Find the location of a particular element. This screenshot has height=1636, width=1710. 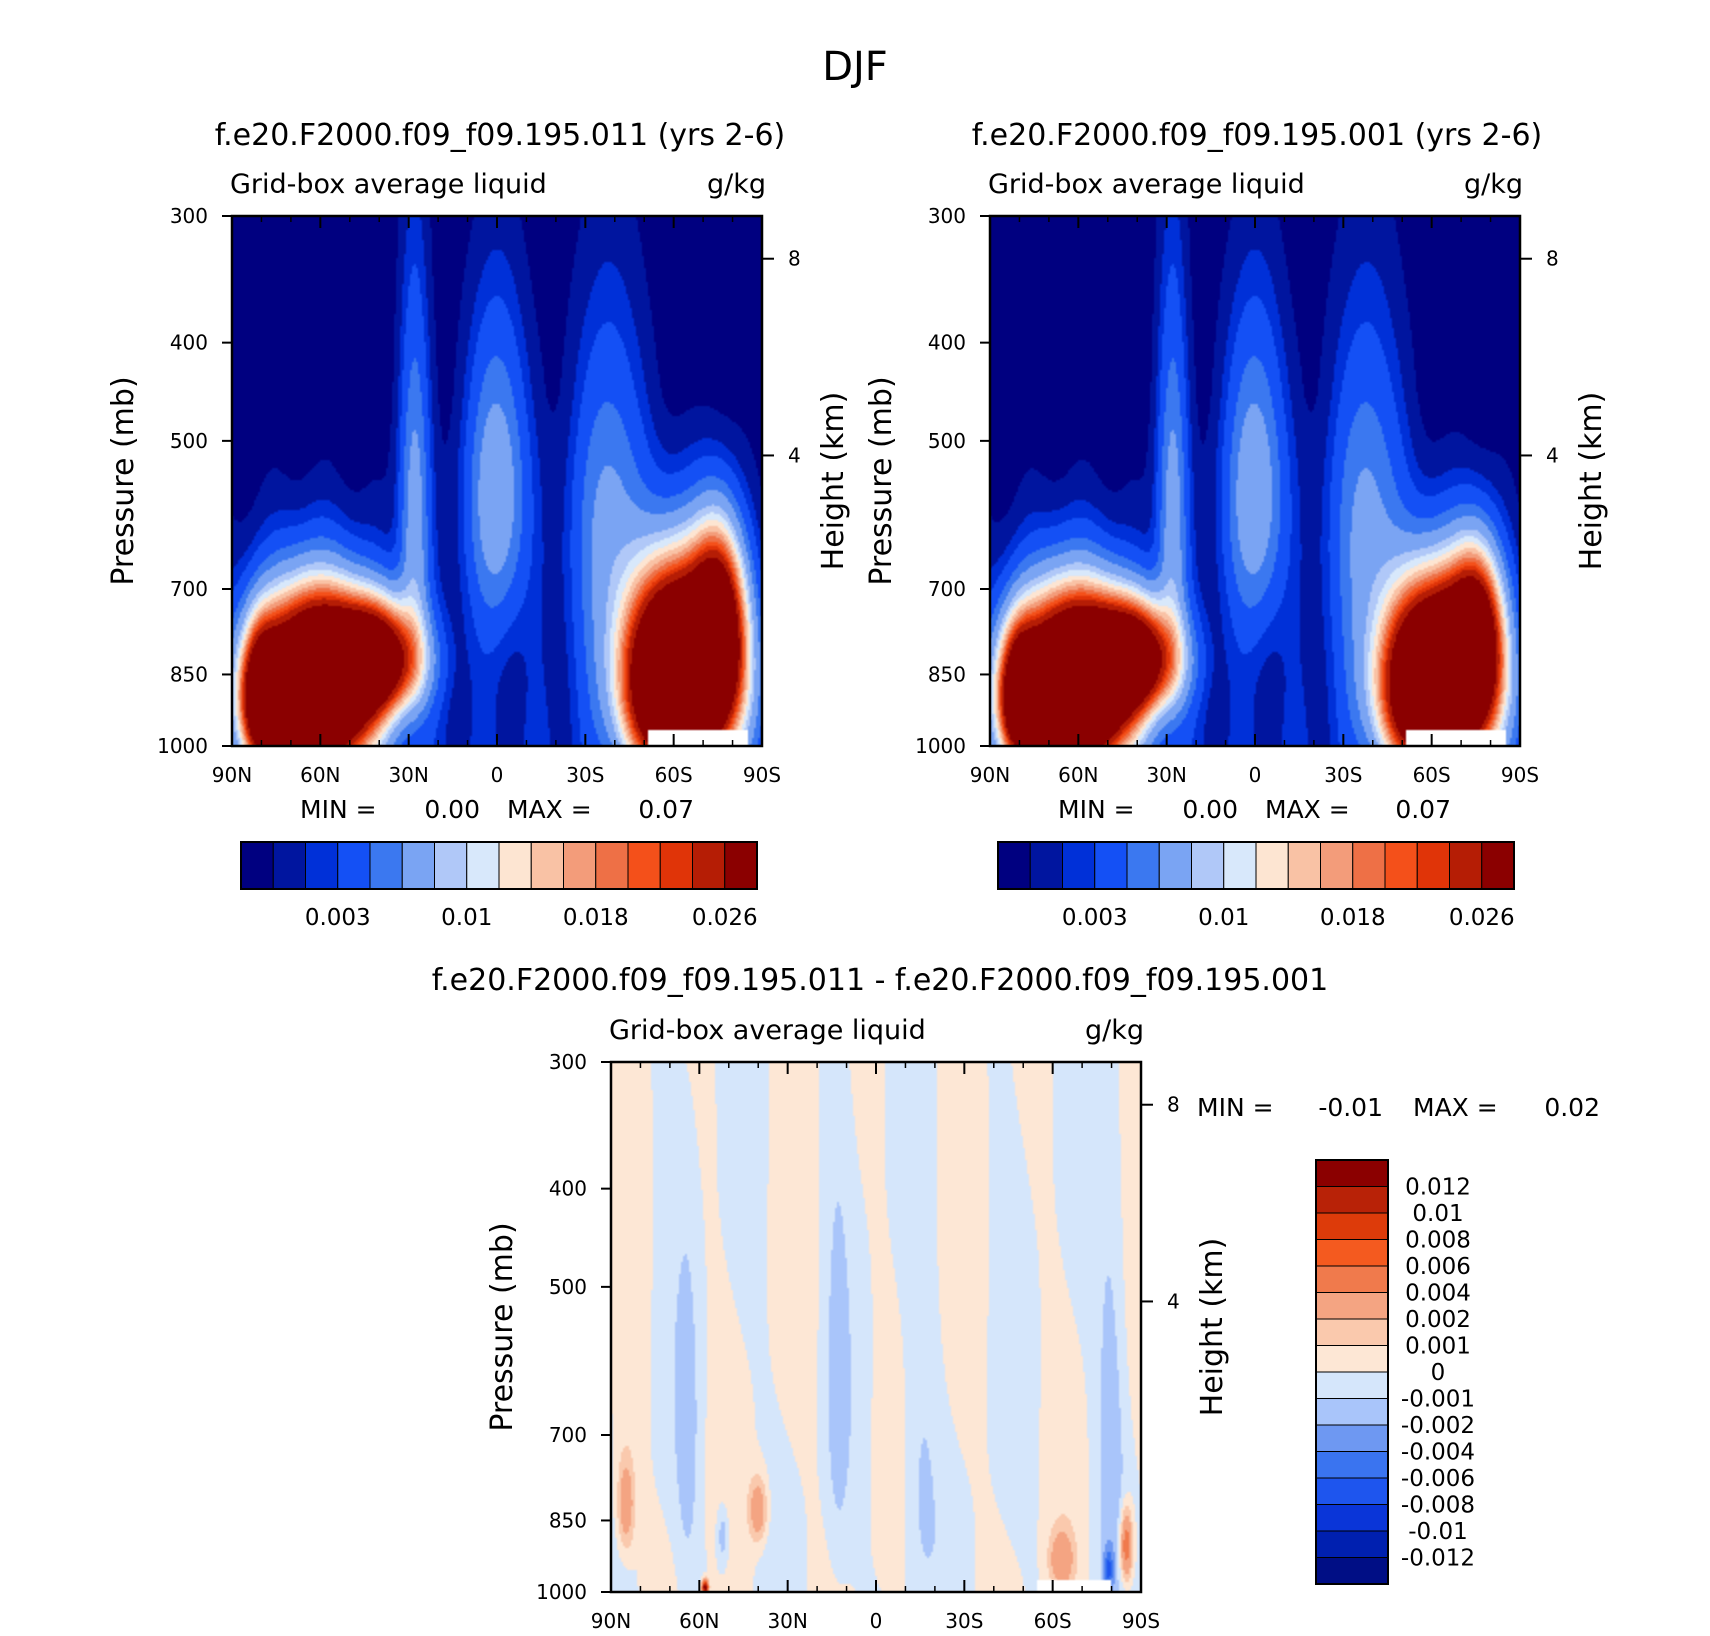

x-tick-label: 90S is located at coordinates (1141, 1621).